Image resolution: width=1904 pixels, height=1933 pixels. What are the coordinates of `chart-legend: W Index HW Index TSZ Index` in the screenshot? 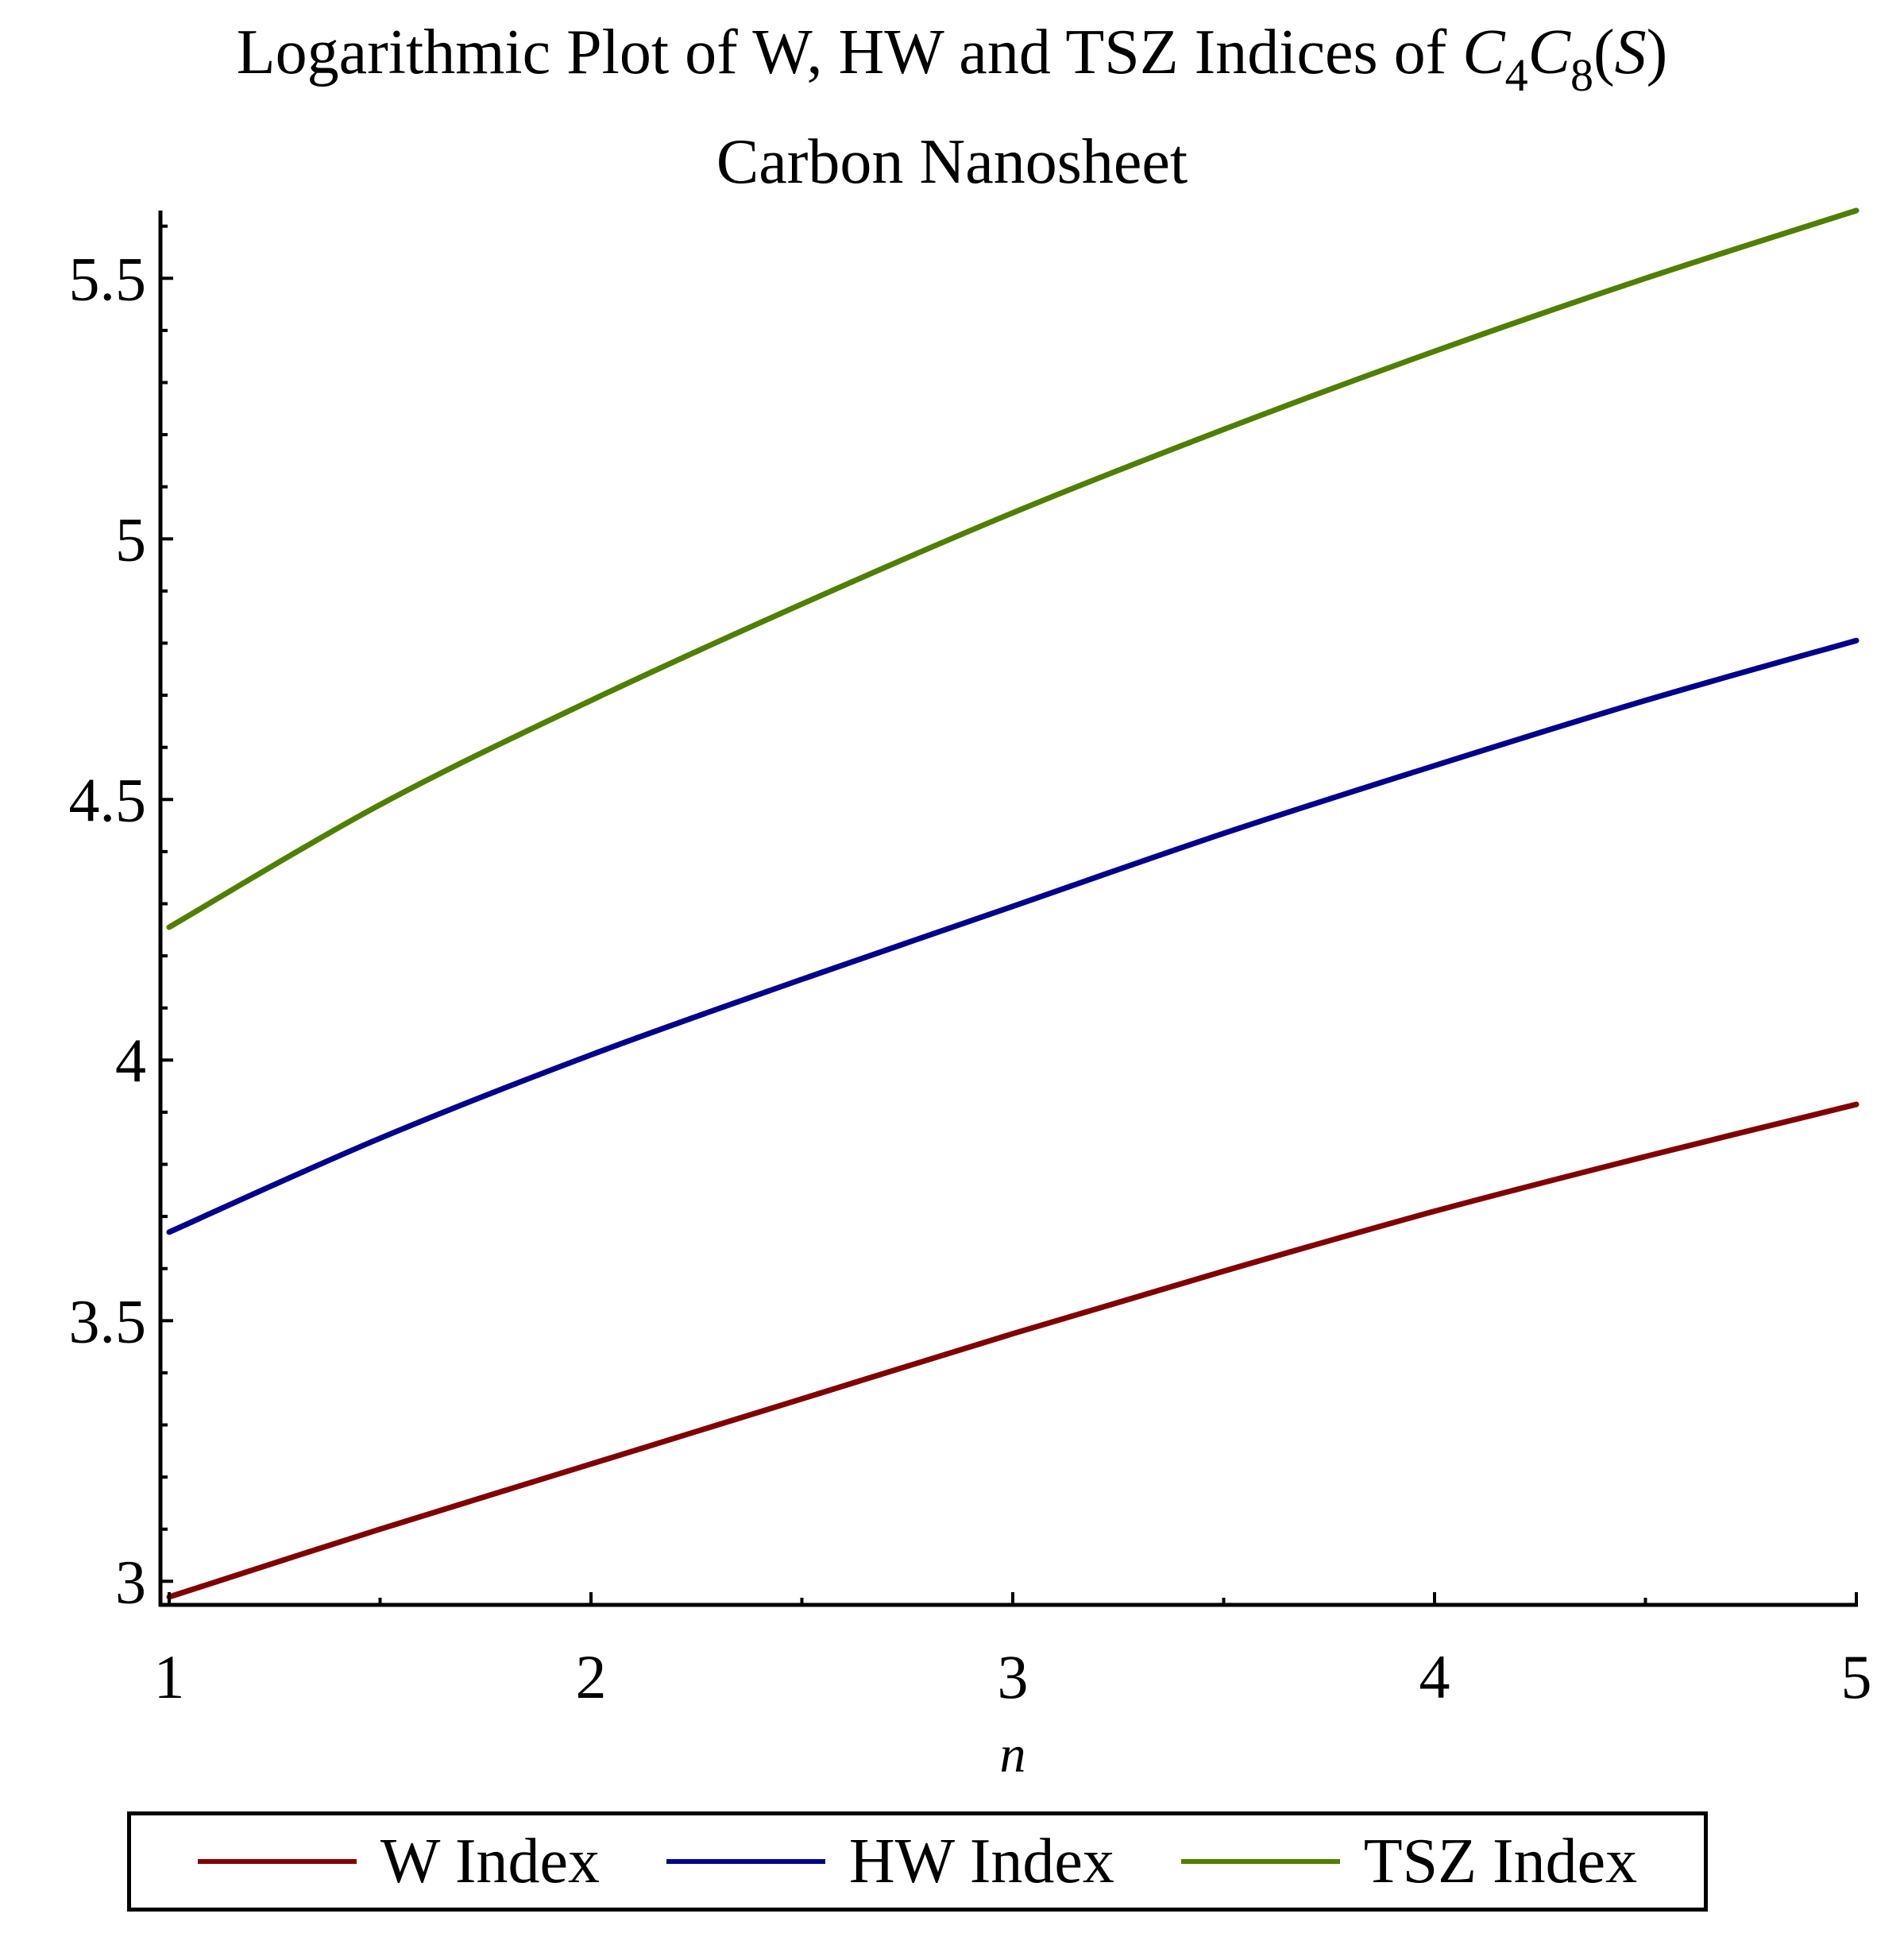 It's located at (917, 1861).